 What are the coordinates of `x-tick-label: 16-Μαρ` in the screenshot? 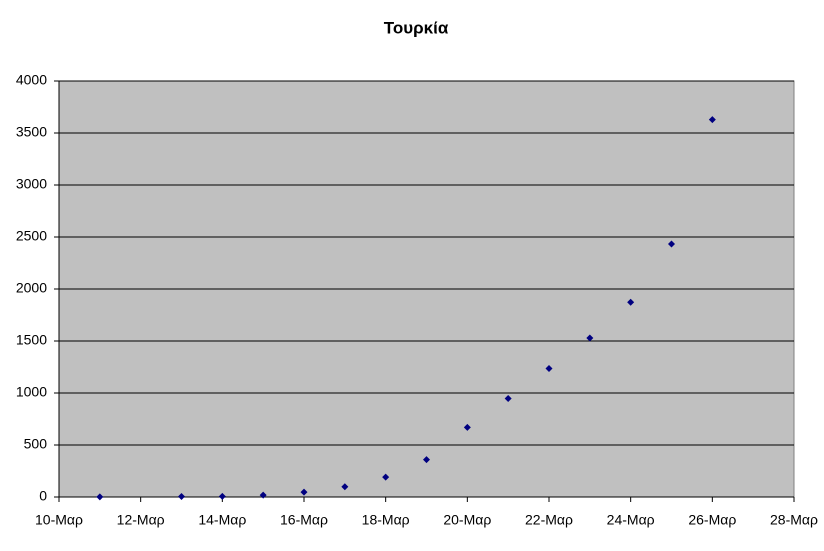 It's located at (304, 520).